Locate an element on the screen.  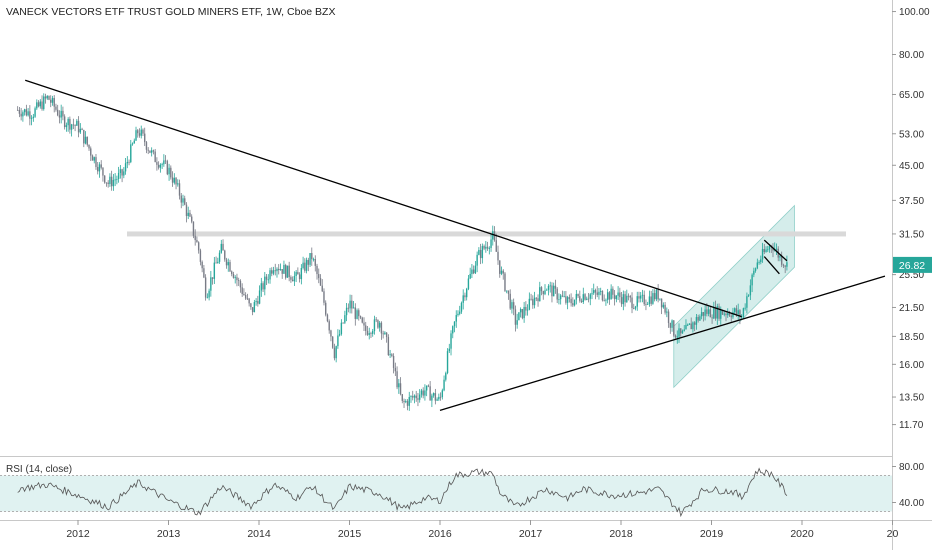
last-price-badge is located at coordinates (912, 264).